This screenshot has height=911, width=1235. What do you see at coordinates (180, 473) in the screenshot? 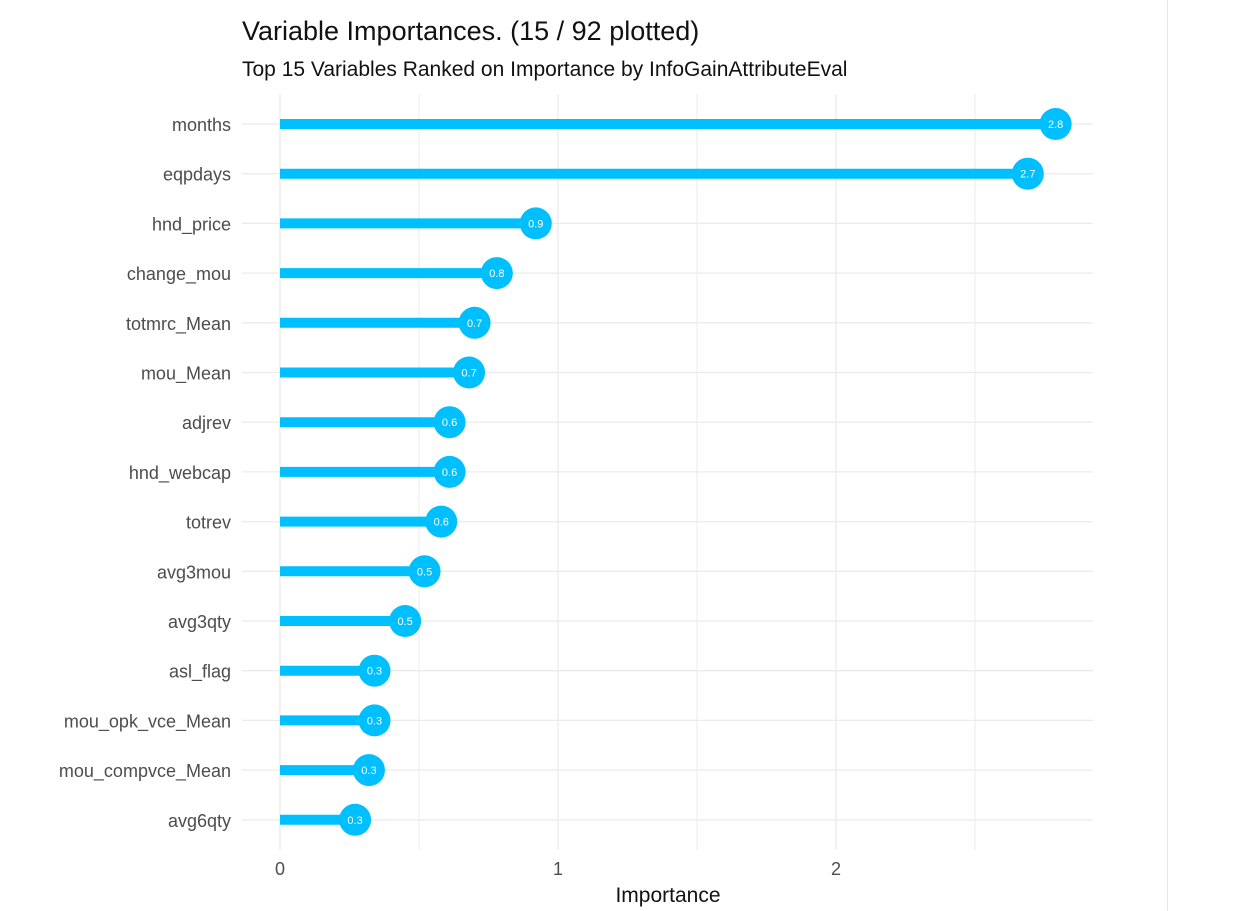
I see `y-tick-label: hnd_webcap` at bounding box center [180, 473].